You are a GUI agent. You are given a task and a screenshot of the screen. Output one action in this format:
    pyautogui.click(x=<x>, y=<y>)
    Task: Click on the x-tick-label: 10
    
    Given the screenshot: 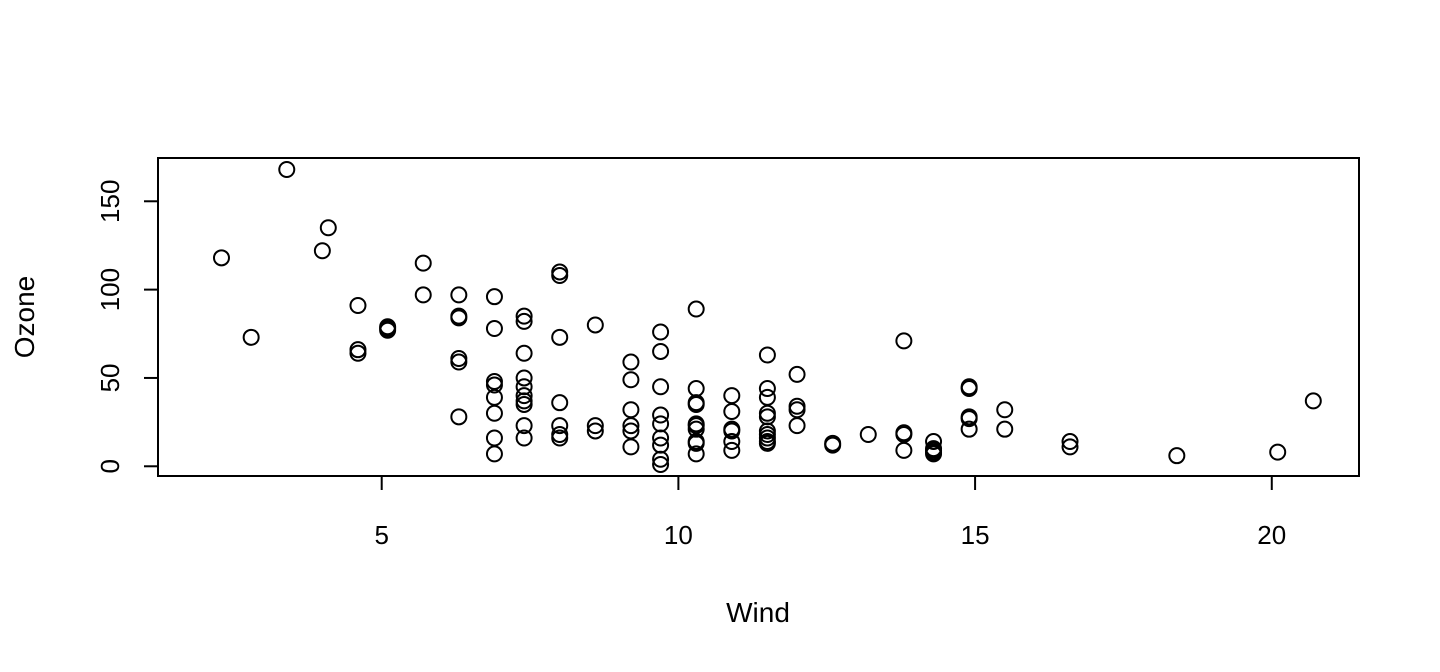 What is the action you would take?
    pyautogui.click(x=678, y=535)
    